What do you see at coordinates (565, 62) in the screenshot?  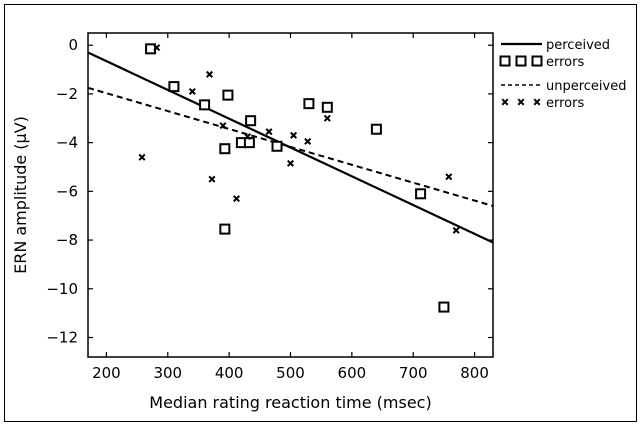 I see `legend-perceived-label: errors` at bounding box center [565, 62].